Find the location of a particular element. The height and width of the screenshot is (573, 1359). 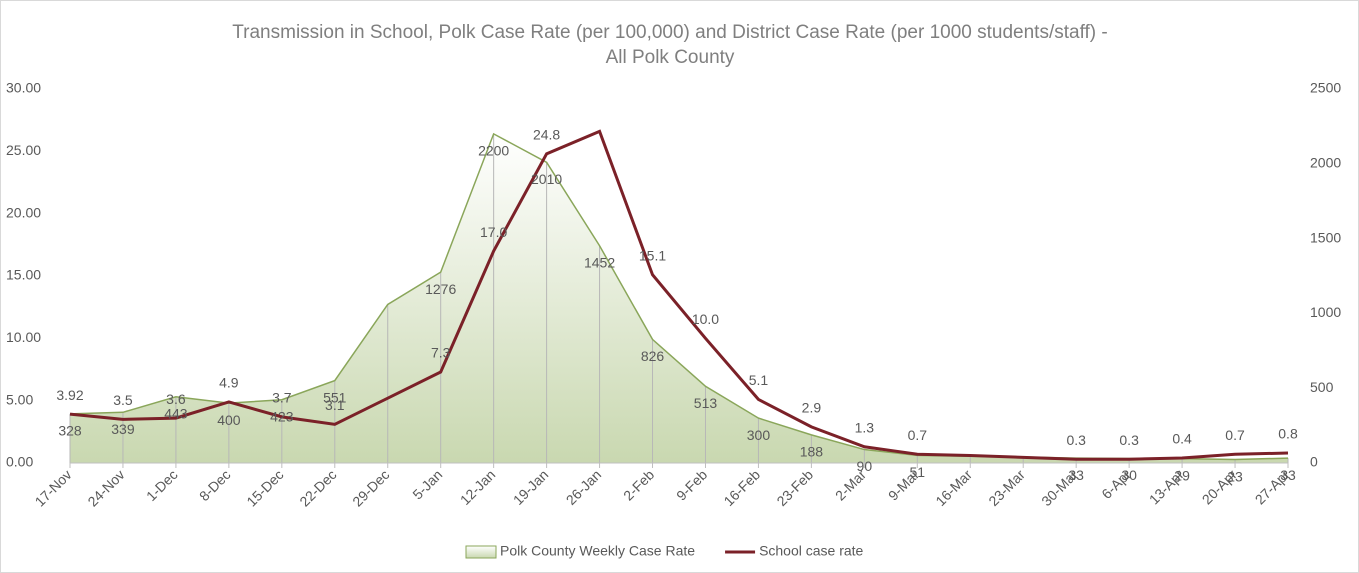

data-label: 551 is located at coordinates (335, 397).